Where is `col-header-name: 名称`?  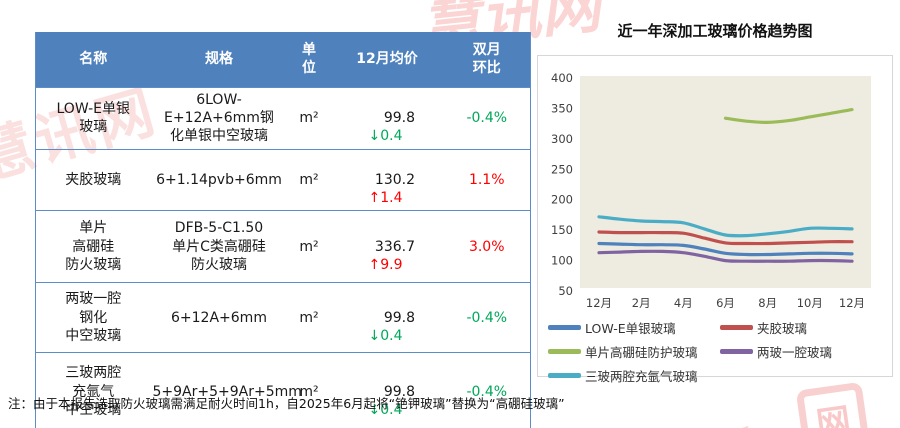
col-header-name: 名称 is located at coordinates (93, 60).